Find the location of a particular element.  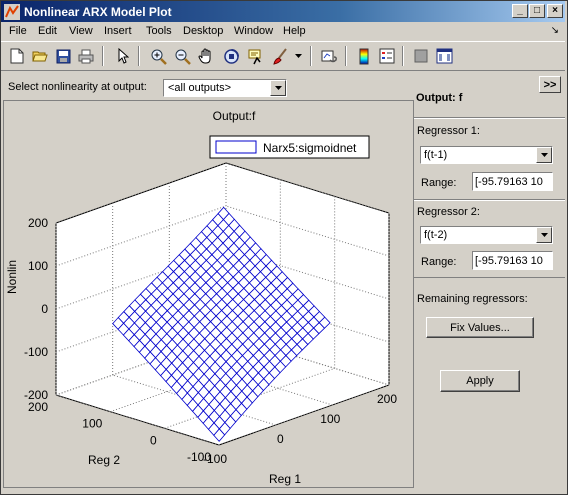

output-select: <all outputs> is located at coordinates (225, 88).